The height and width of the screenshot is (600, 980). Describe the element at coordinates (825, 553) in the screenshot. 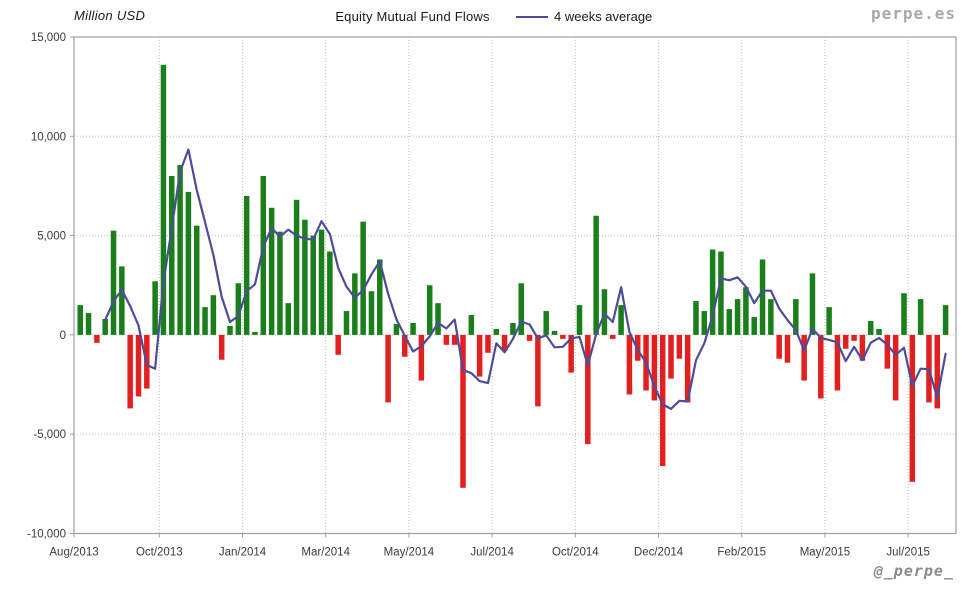

I see `x-tick-label: May/2015` at that location.